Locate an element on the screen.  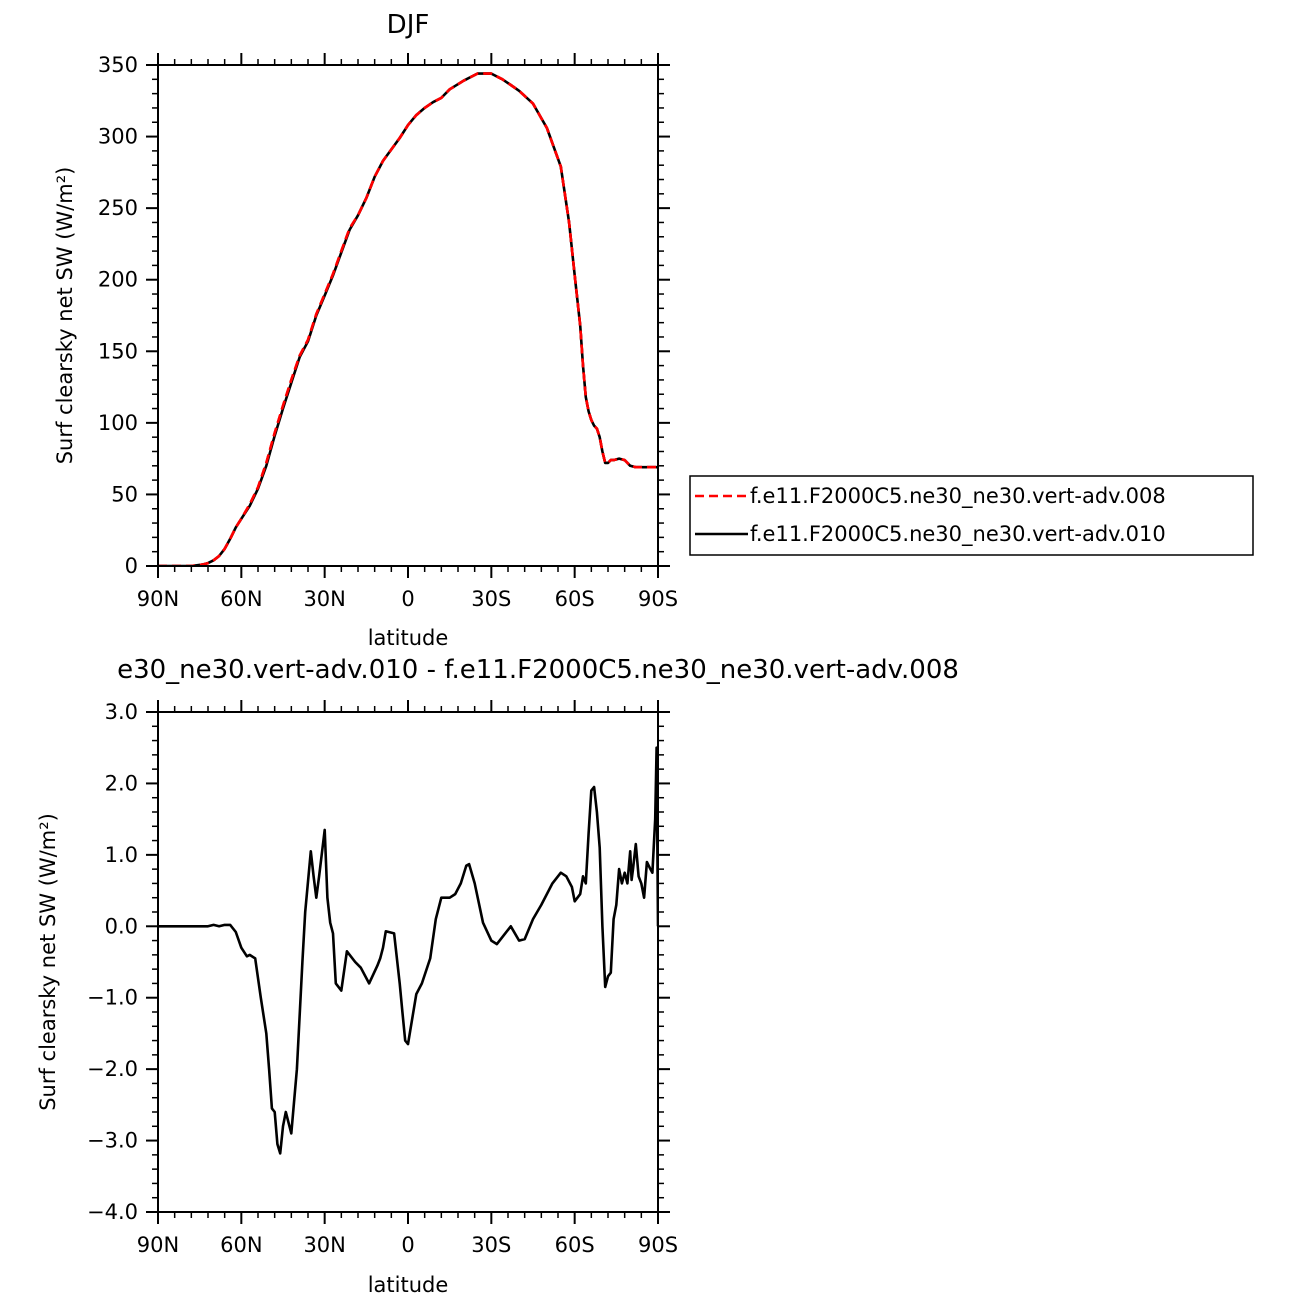
y-tick-label: 100 is located at coordinates (118, 423).